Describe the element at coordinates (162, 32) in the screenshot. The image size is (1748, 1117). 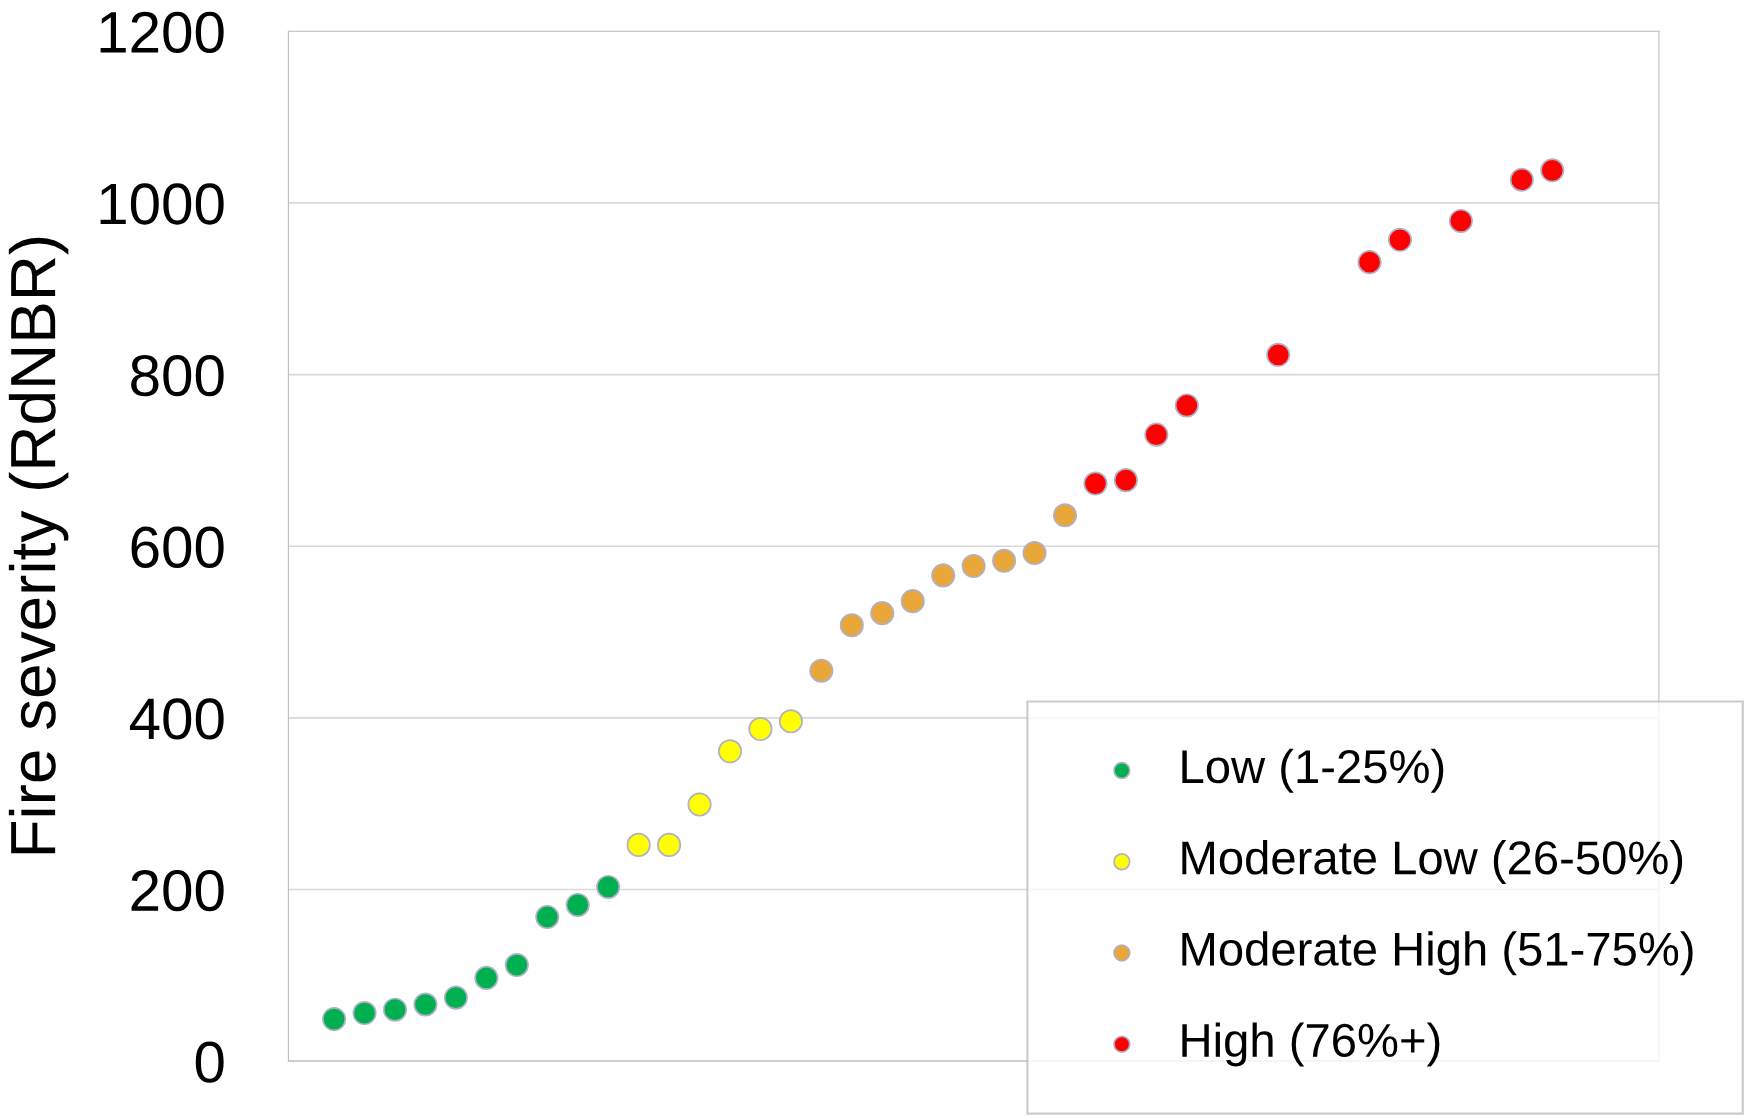
I see `y-tick-label: 1200` at that location.